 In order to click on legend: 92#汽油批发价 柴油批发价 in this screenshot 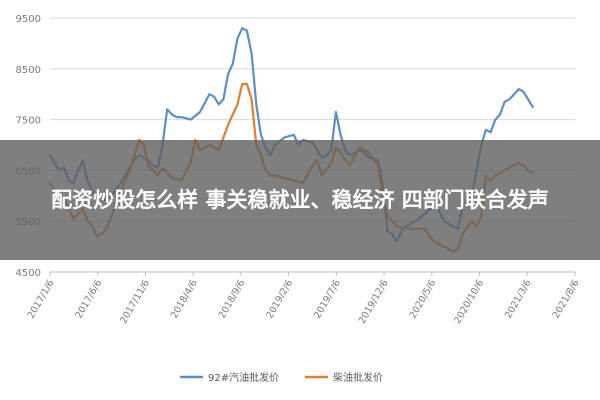, I will do `click(281, 377)`.